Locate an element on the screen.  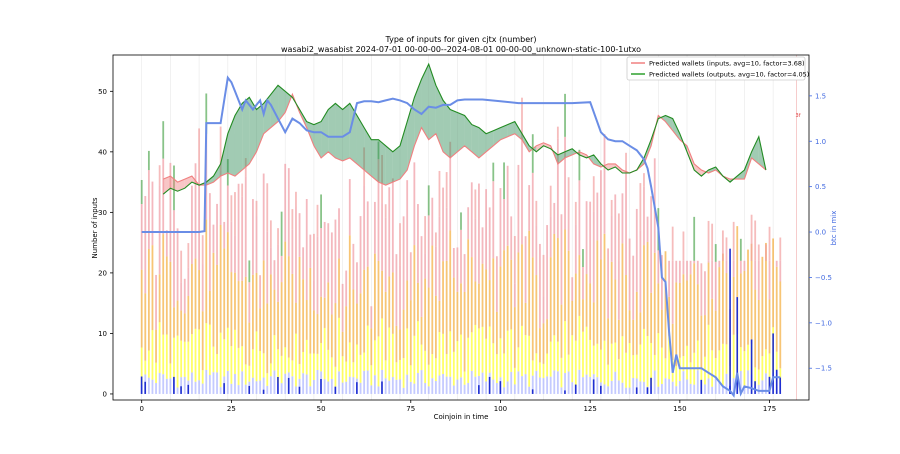
y2-tick-label: −1.5 is located at coordinates (823, 369).